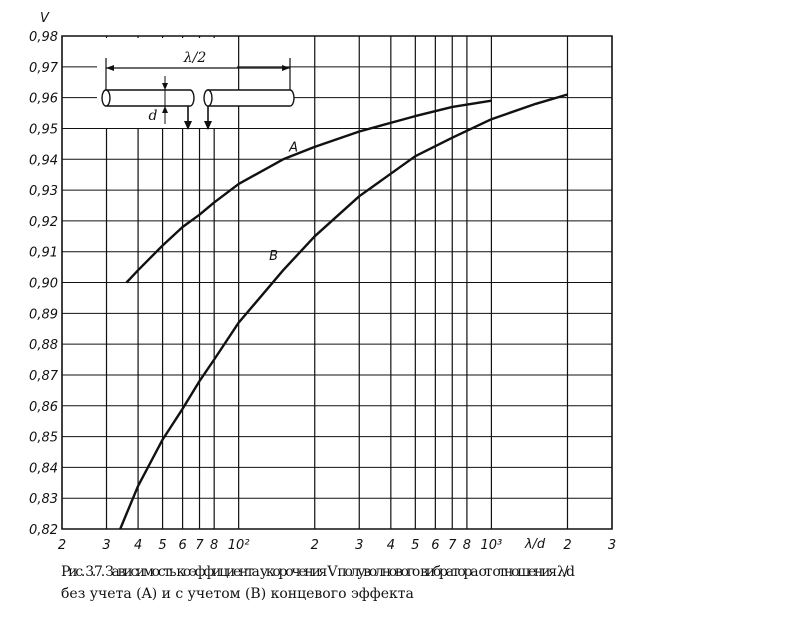 The width and height of the screenshot is (800, 624). Describe the element at coordinates (43, 530) in the screenshot. I see `y-tick-label: 0,82` at that location.